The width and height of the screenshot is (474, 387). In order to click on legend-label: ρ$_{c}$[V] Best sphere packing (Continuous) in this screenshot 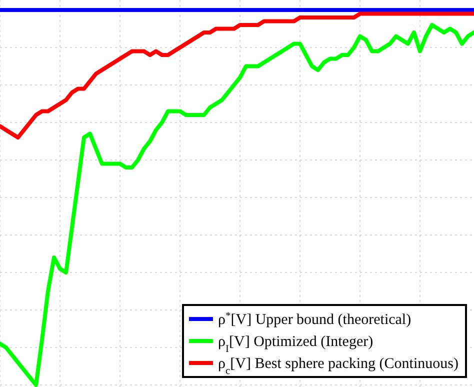, I will do `click(338, 366)`.